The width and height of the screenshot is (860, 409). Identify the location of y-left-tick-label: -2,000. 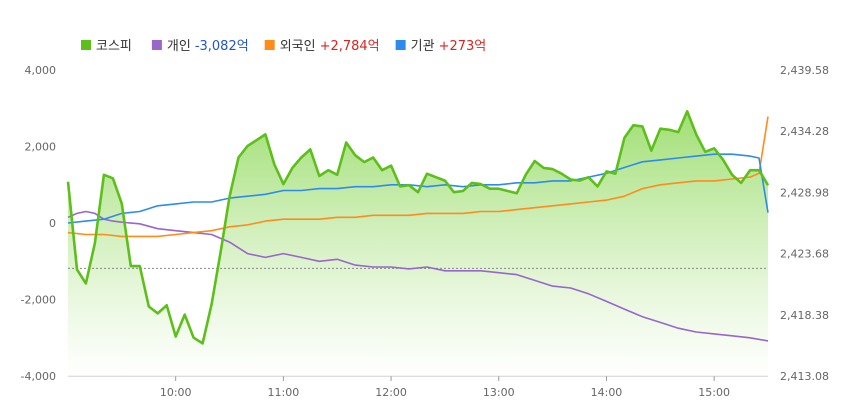
(38, 300).